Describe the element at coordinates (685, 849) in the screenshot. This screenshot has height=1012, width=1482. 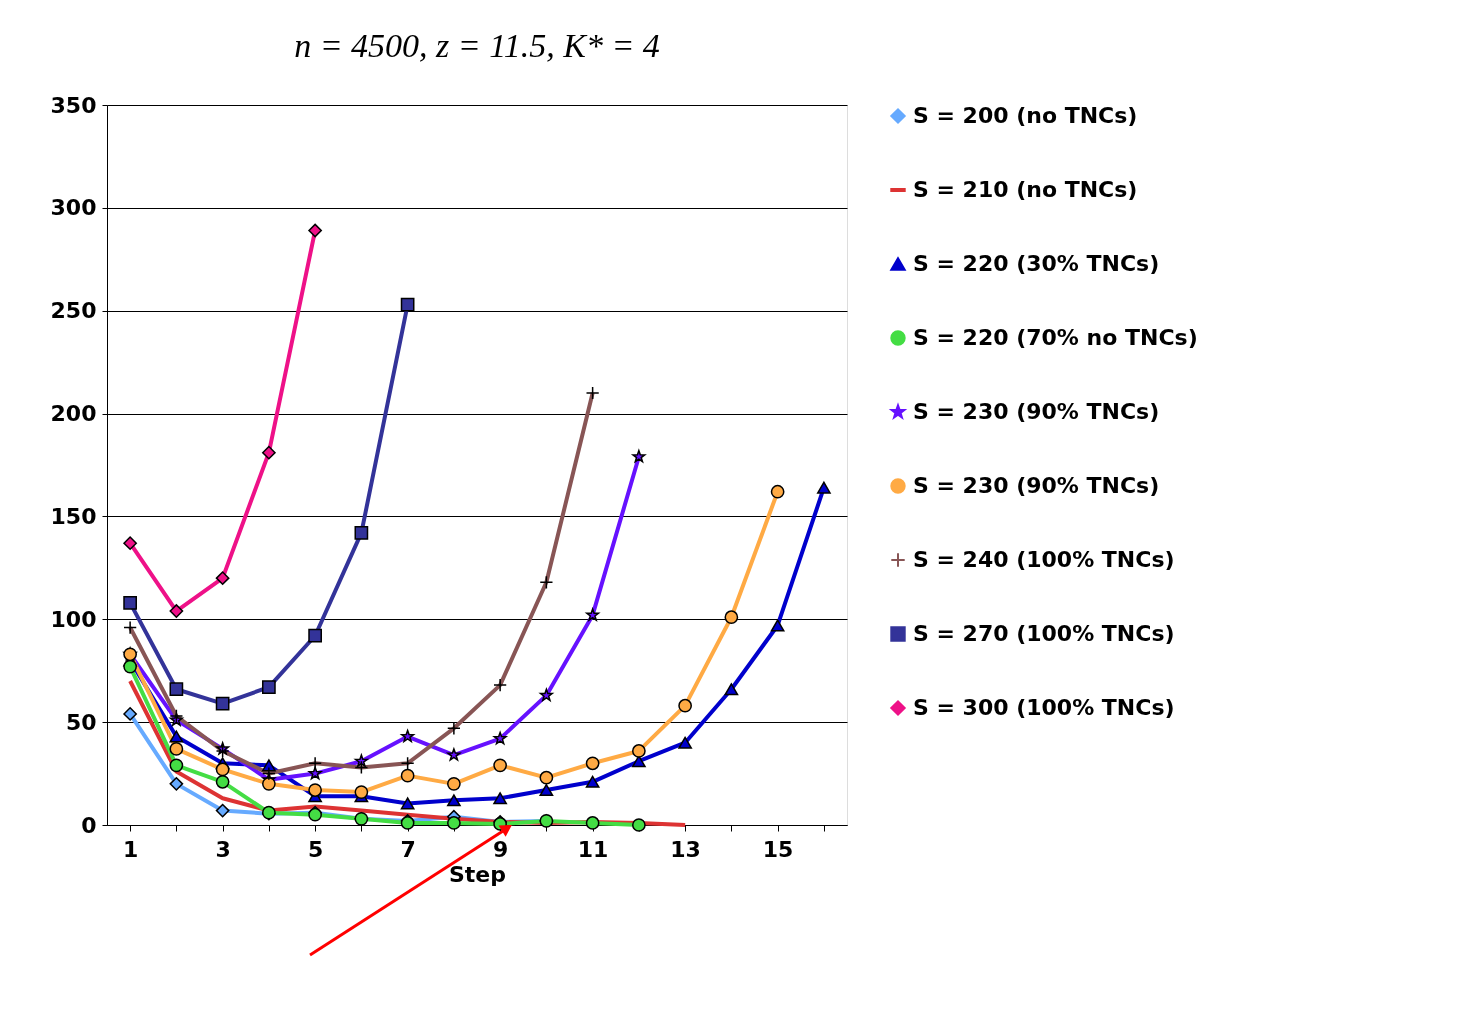
I see `x-tick-label: 13` at that location.